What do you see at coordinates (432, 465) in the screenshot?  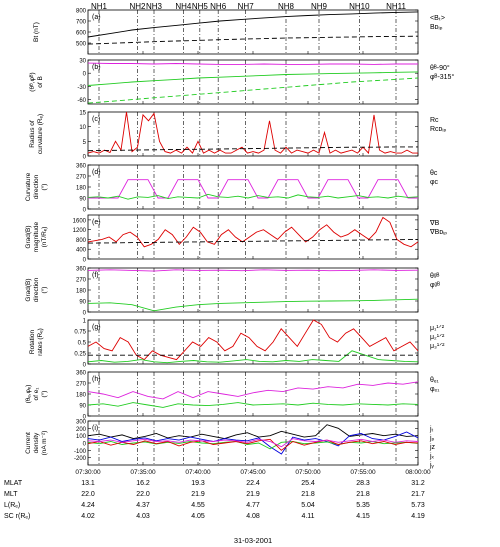 I see `legend-entry: jᵧ` at bounding box center [432, 465].